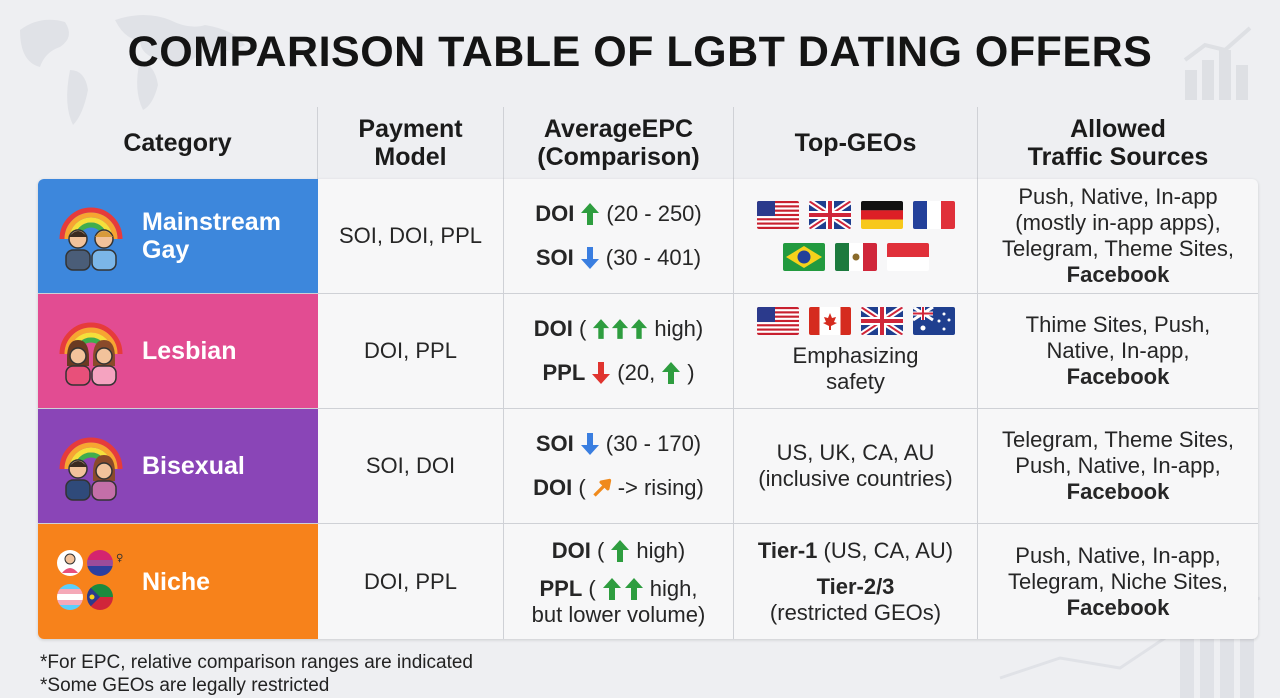  I want to click on epc-line: DOI ( -> rising), so click(618, 488).